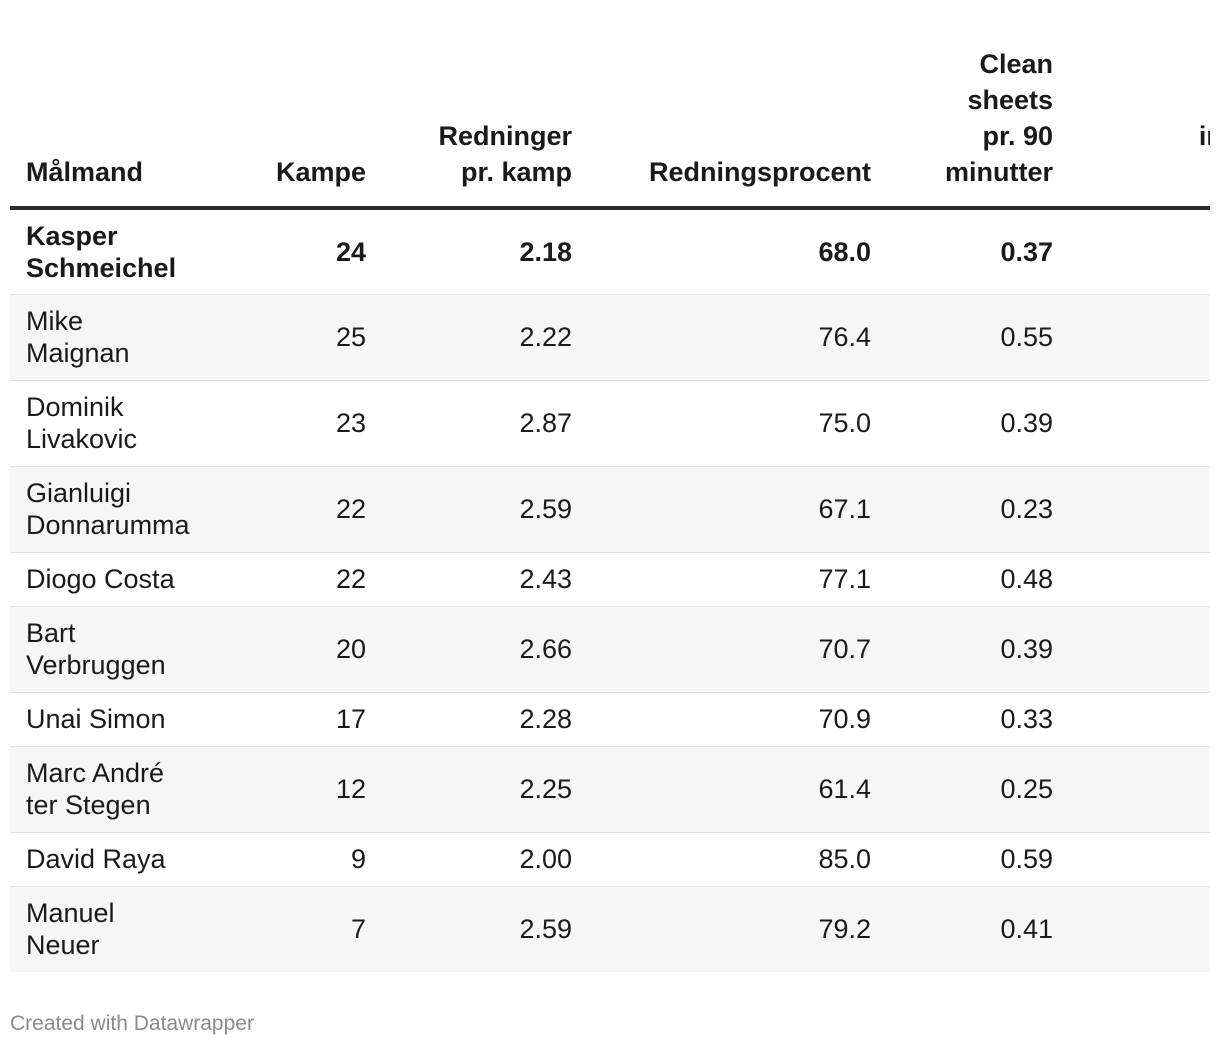  What do you see at coordinates (962, 337) in the screenshot?
I see `clean-sheets-cell: 0.55` at bounding box center [962, 337].